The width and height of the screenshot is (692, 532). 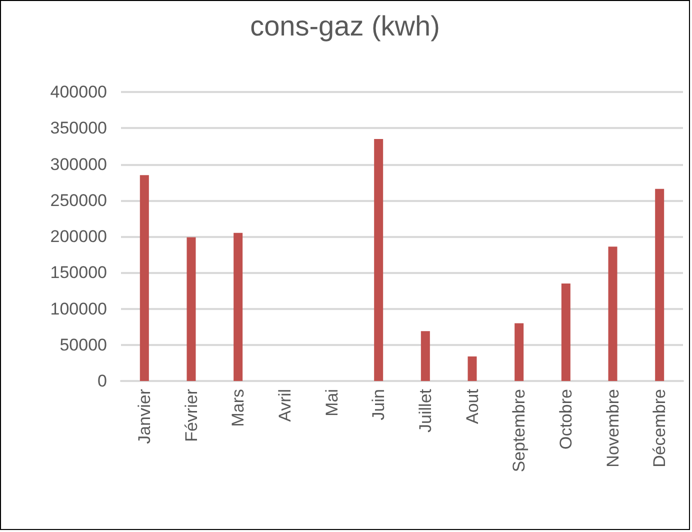 What do you see at coordinates (83, 344) in the screenshot?
I see `y-tick-label: 50000` at bounding box center [83, 344].